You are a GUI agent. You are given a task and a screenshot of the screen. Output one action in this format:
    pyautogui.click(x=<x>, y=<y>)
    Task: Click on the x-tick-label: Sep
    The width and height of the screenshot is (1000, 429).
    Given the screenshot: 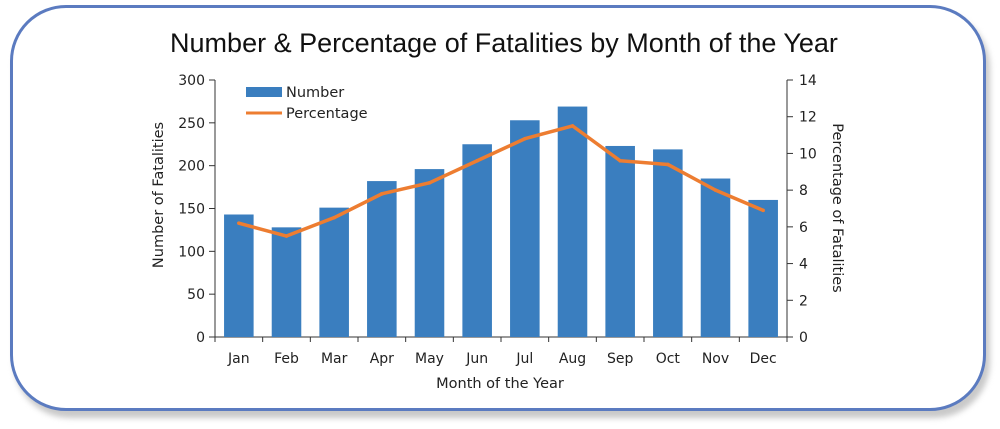 What is the action you would take?
    pyautogui.click(x=620, y=359)
    